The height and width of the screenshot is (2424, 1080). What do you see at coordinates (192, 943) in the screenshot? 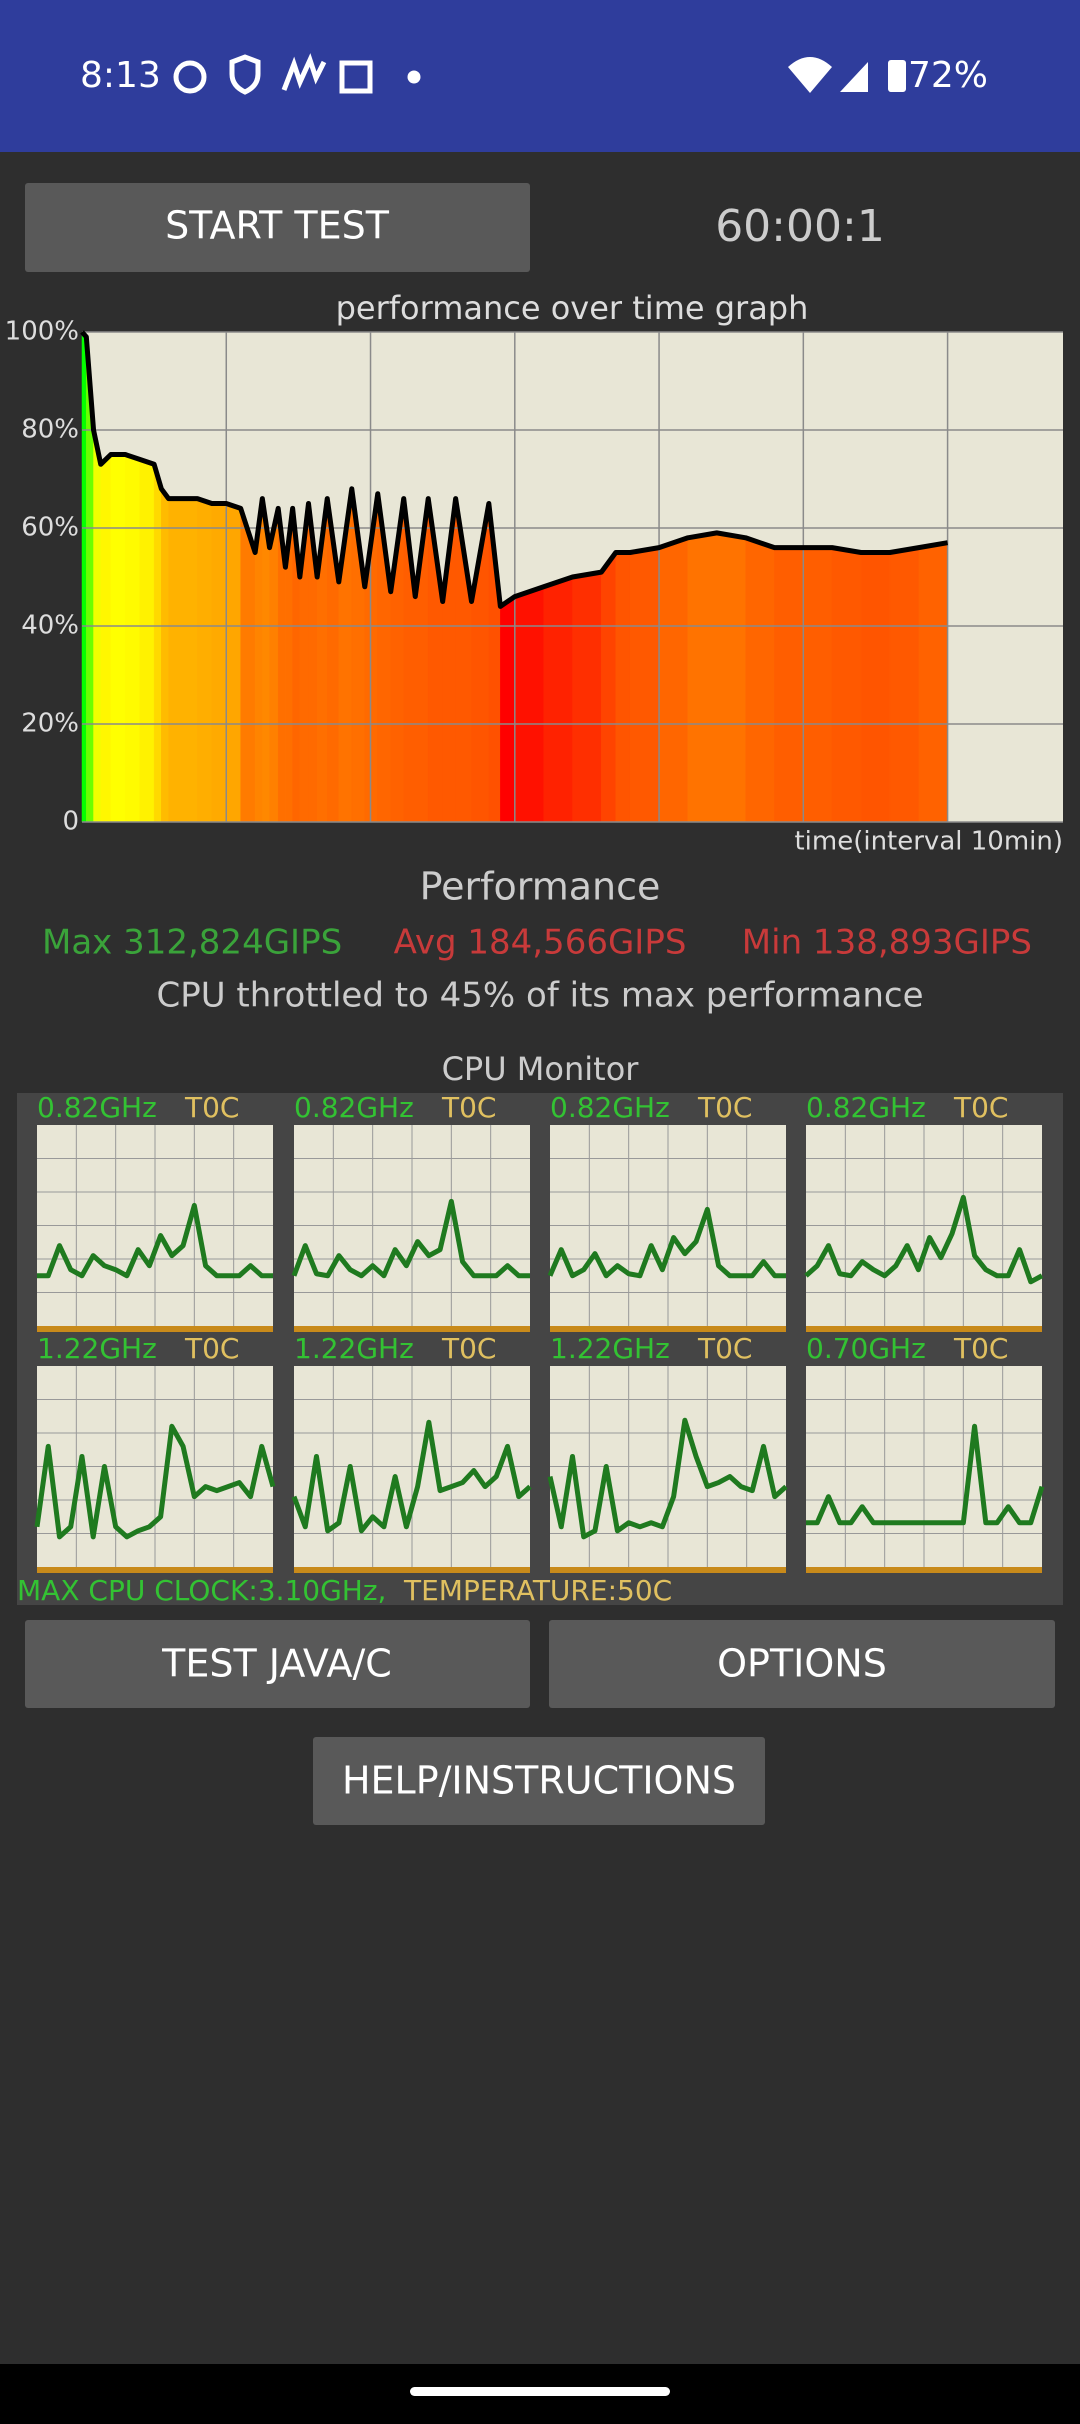
I see `max-performance: Max 312,824GIPS` at bounding box center [192, 943].